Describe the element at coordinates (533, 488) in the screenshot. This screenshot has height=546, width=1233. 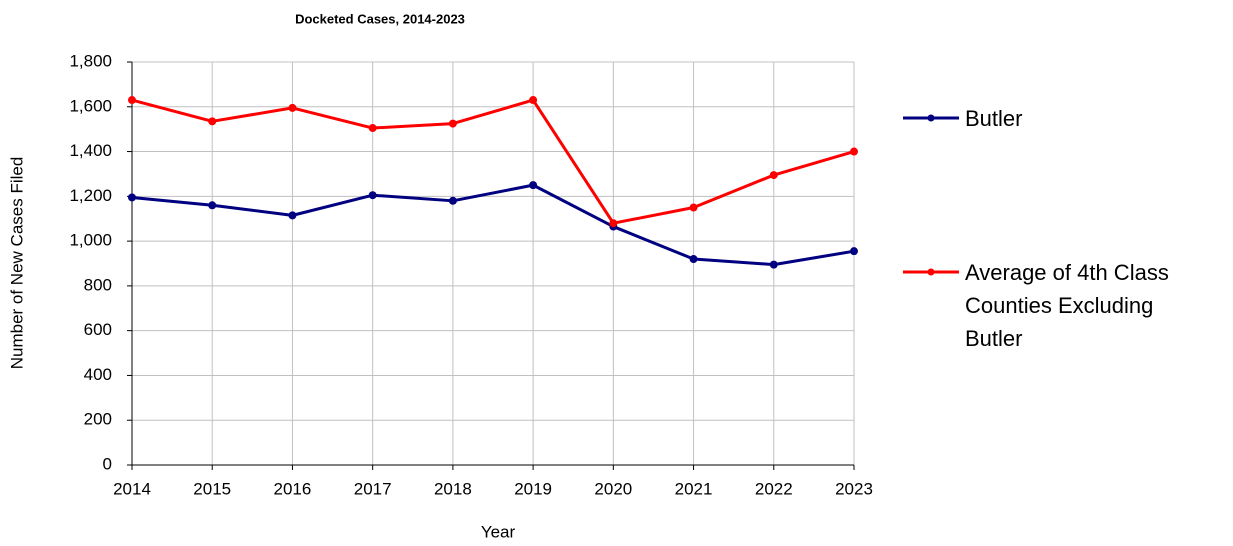
I see `x-tick-label: 2019` at that location.